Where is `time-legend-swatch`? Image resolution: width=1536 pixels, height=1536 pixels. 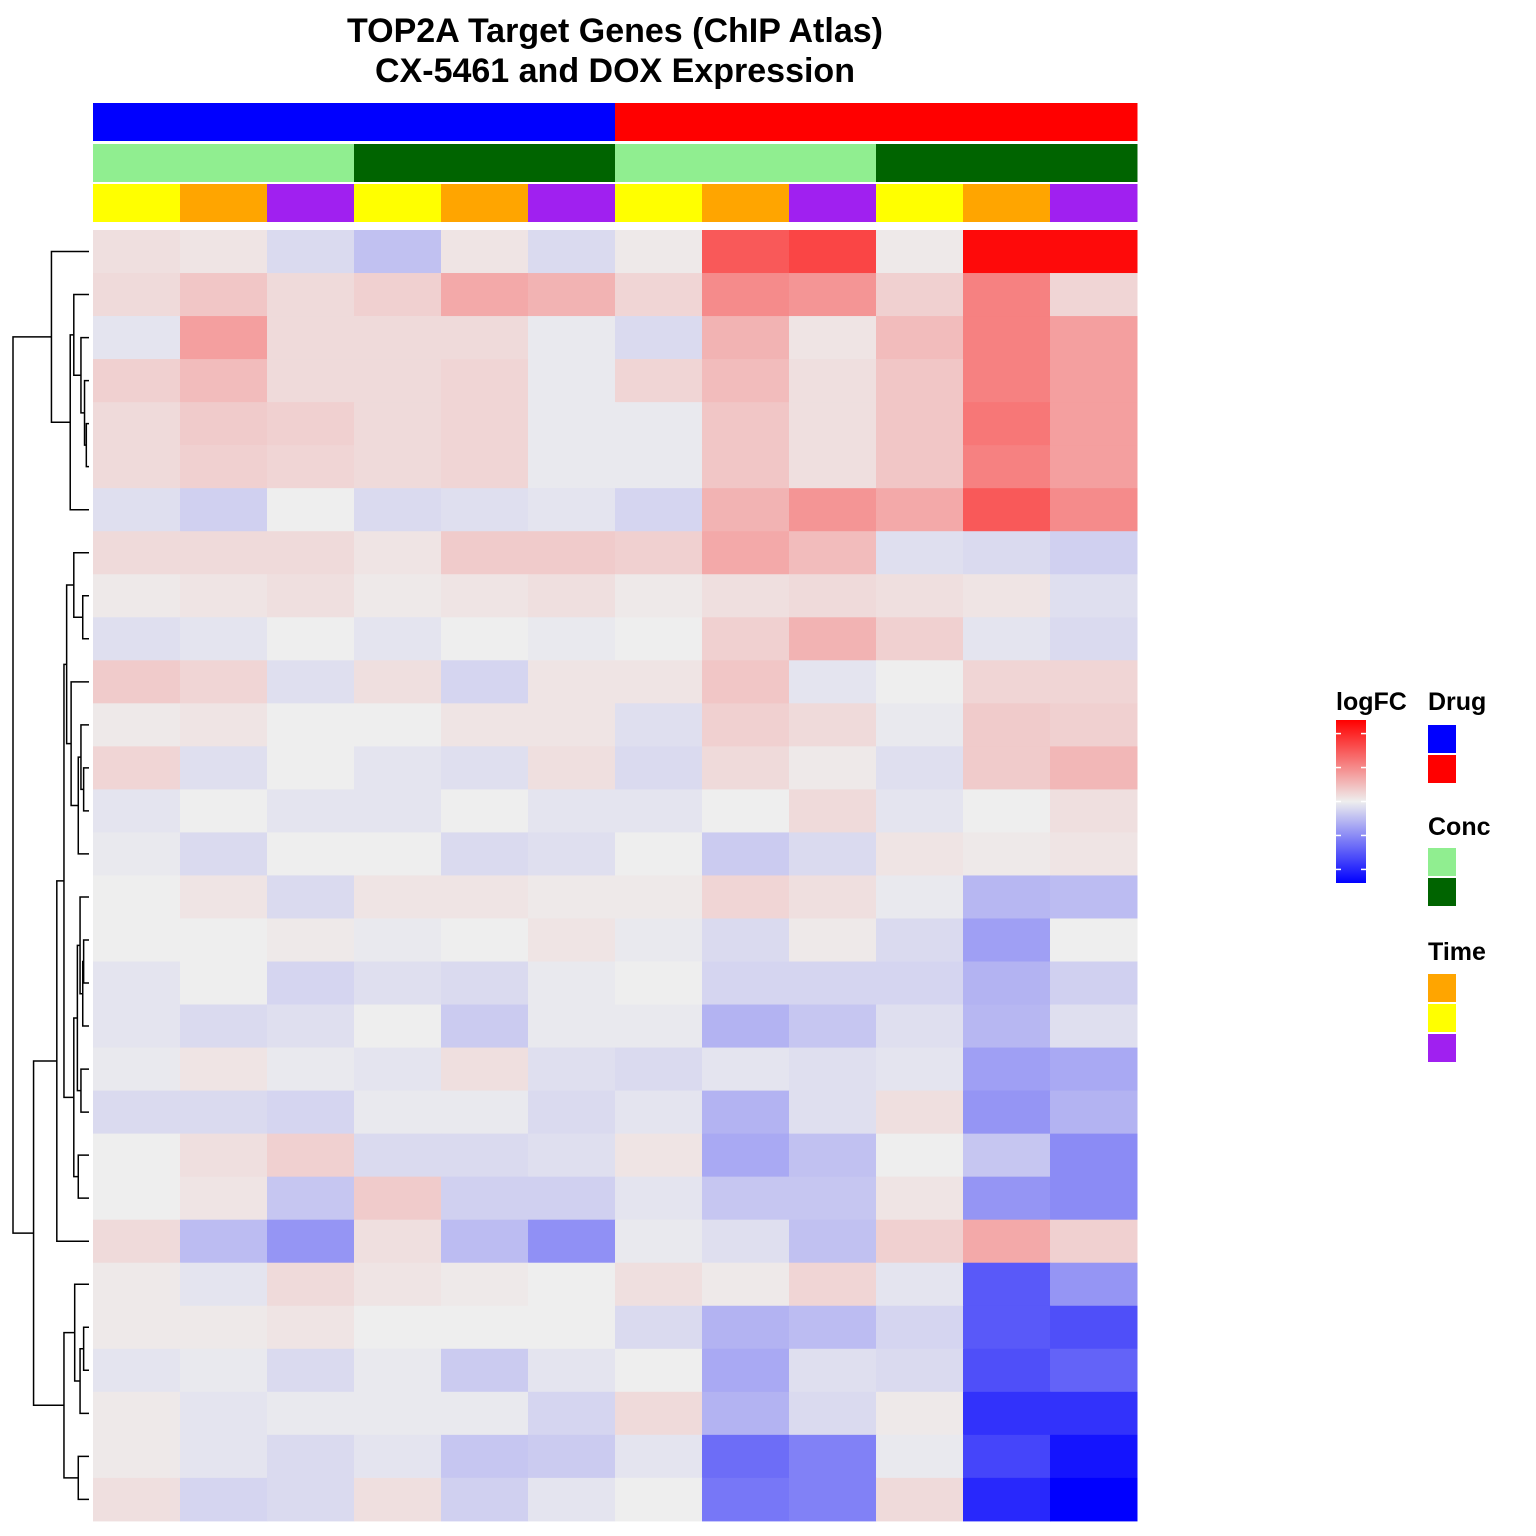 time-legend-swatch is located at coordinates (1442, 1018).